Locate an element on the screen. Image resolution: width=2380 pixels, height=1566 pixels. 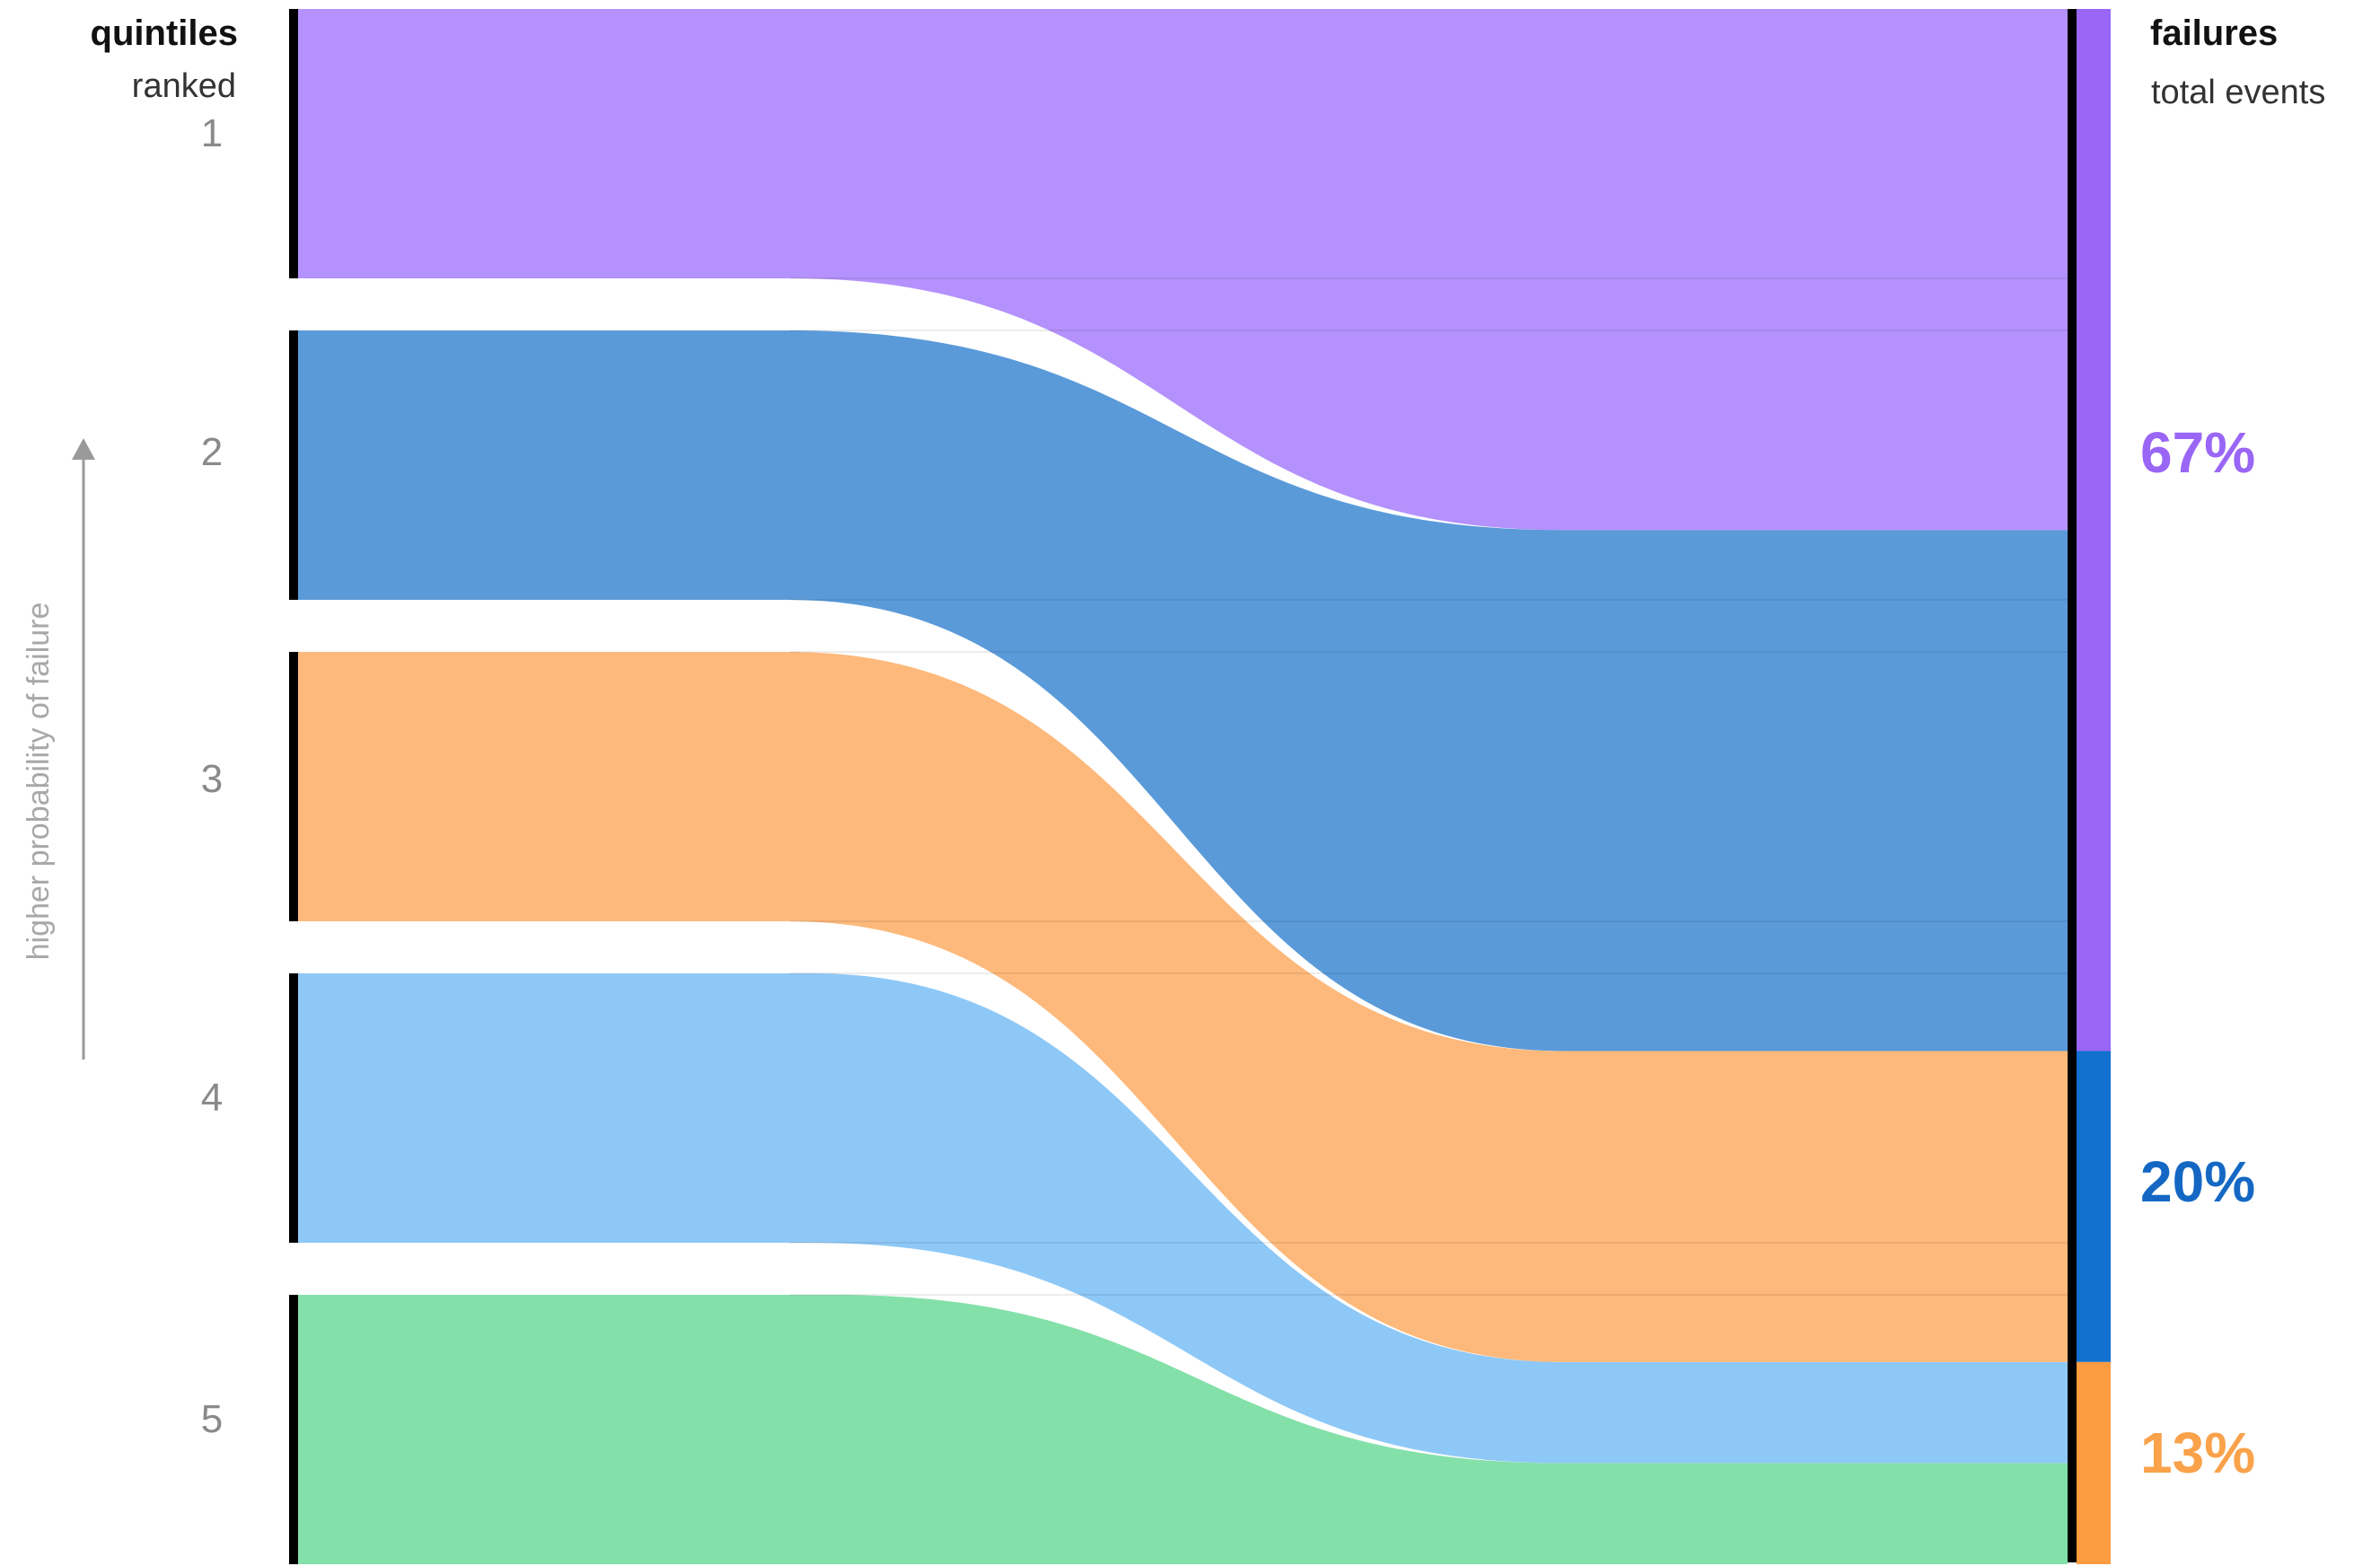
quintile-bar-layer is located at coordinates (293, 786).